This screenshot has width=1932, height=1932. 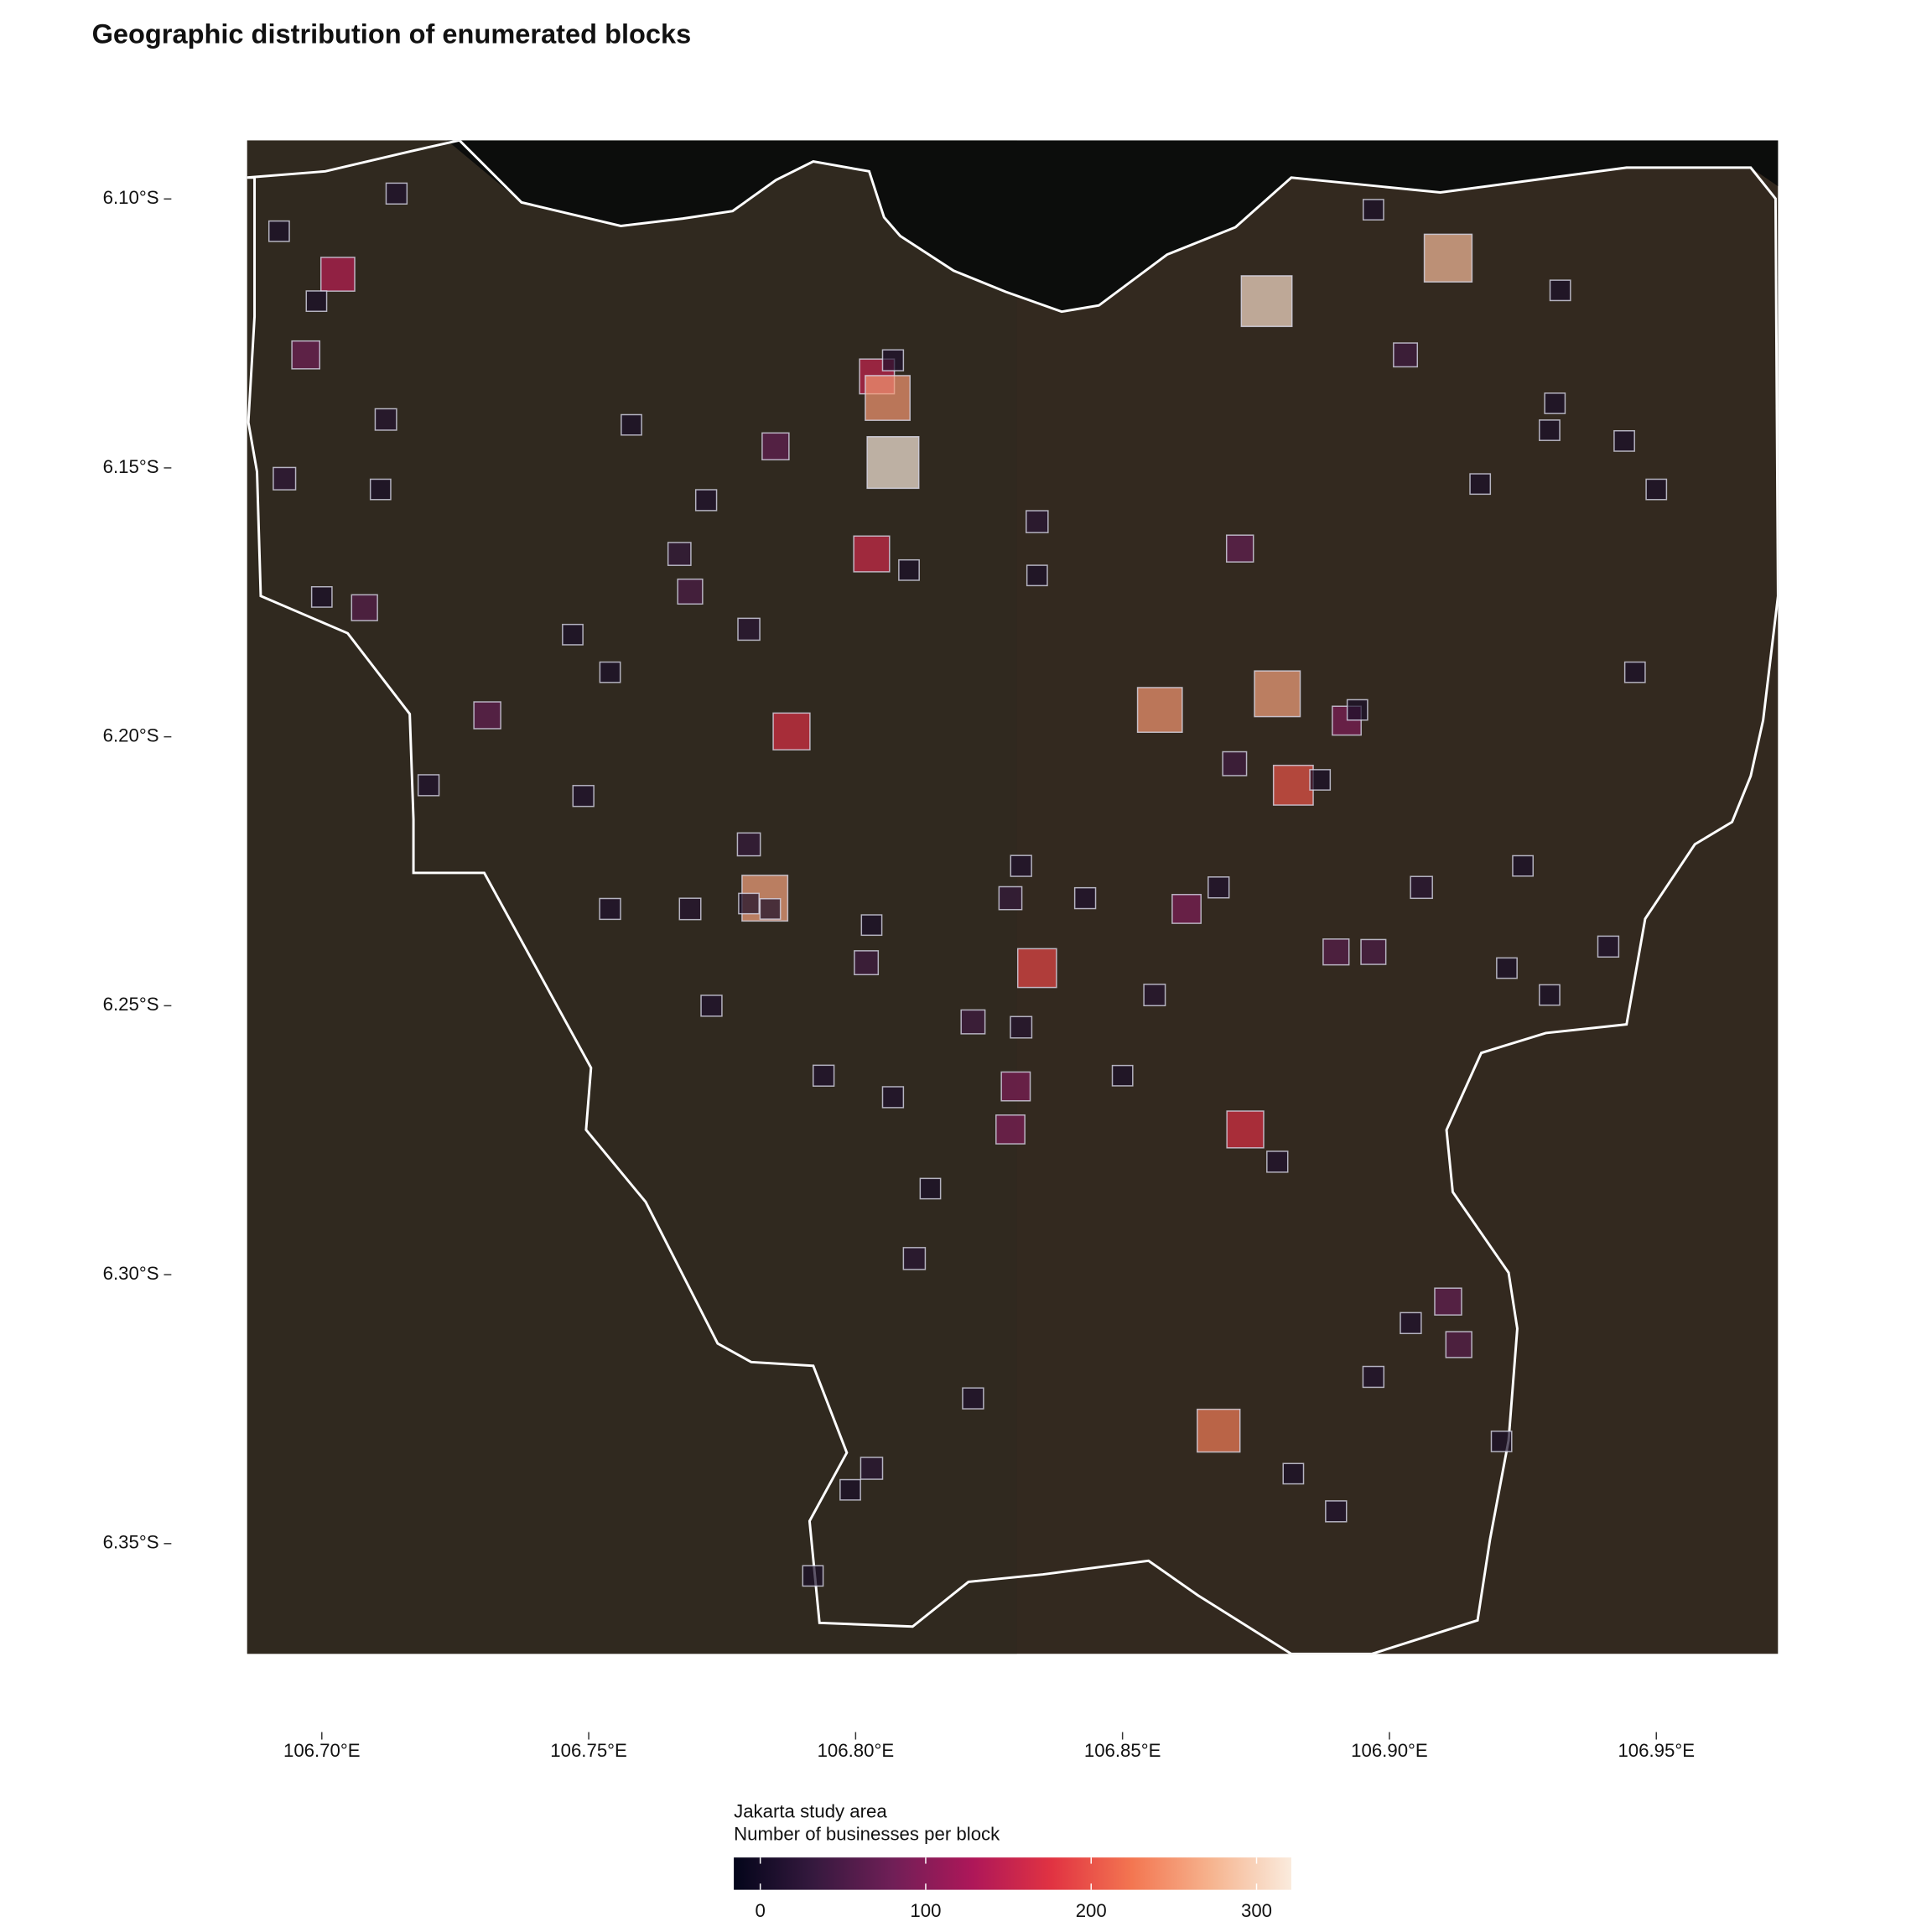 What do you see at coordinates (131, 1004) in the screenshot?
I see `y-tick-label: 6.25°S` at bounding box center [131, 1004].